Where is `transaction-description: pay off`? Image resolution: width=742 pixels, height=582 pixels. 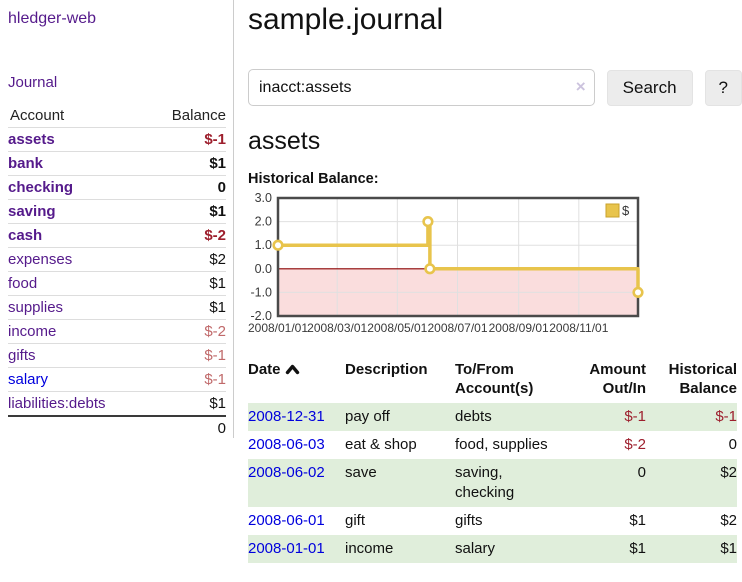 transaction-description: pay off is located at coordinates (367, 416).